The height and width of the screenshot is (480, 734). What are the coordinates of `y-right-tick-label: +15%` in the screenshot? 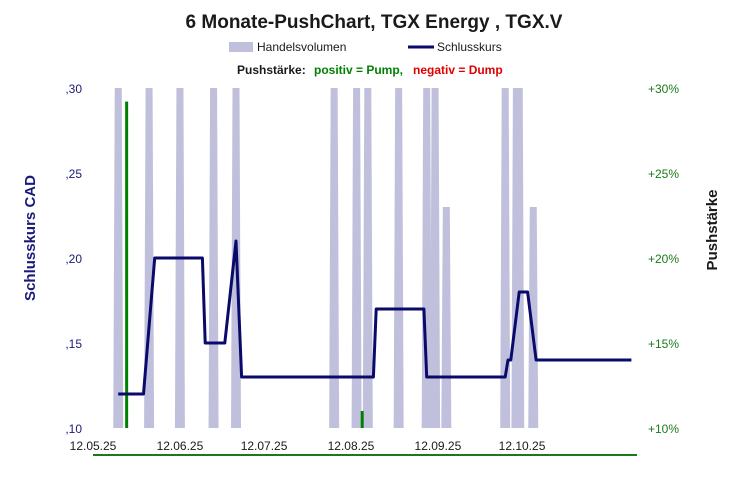 It's located at (663, 344).